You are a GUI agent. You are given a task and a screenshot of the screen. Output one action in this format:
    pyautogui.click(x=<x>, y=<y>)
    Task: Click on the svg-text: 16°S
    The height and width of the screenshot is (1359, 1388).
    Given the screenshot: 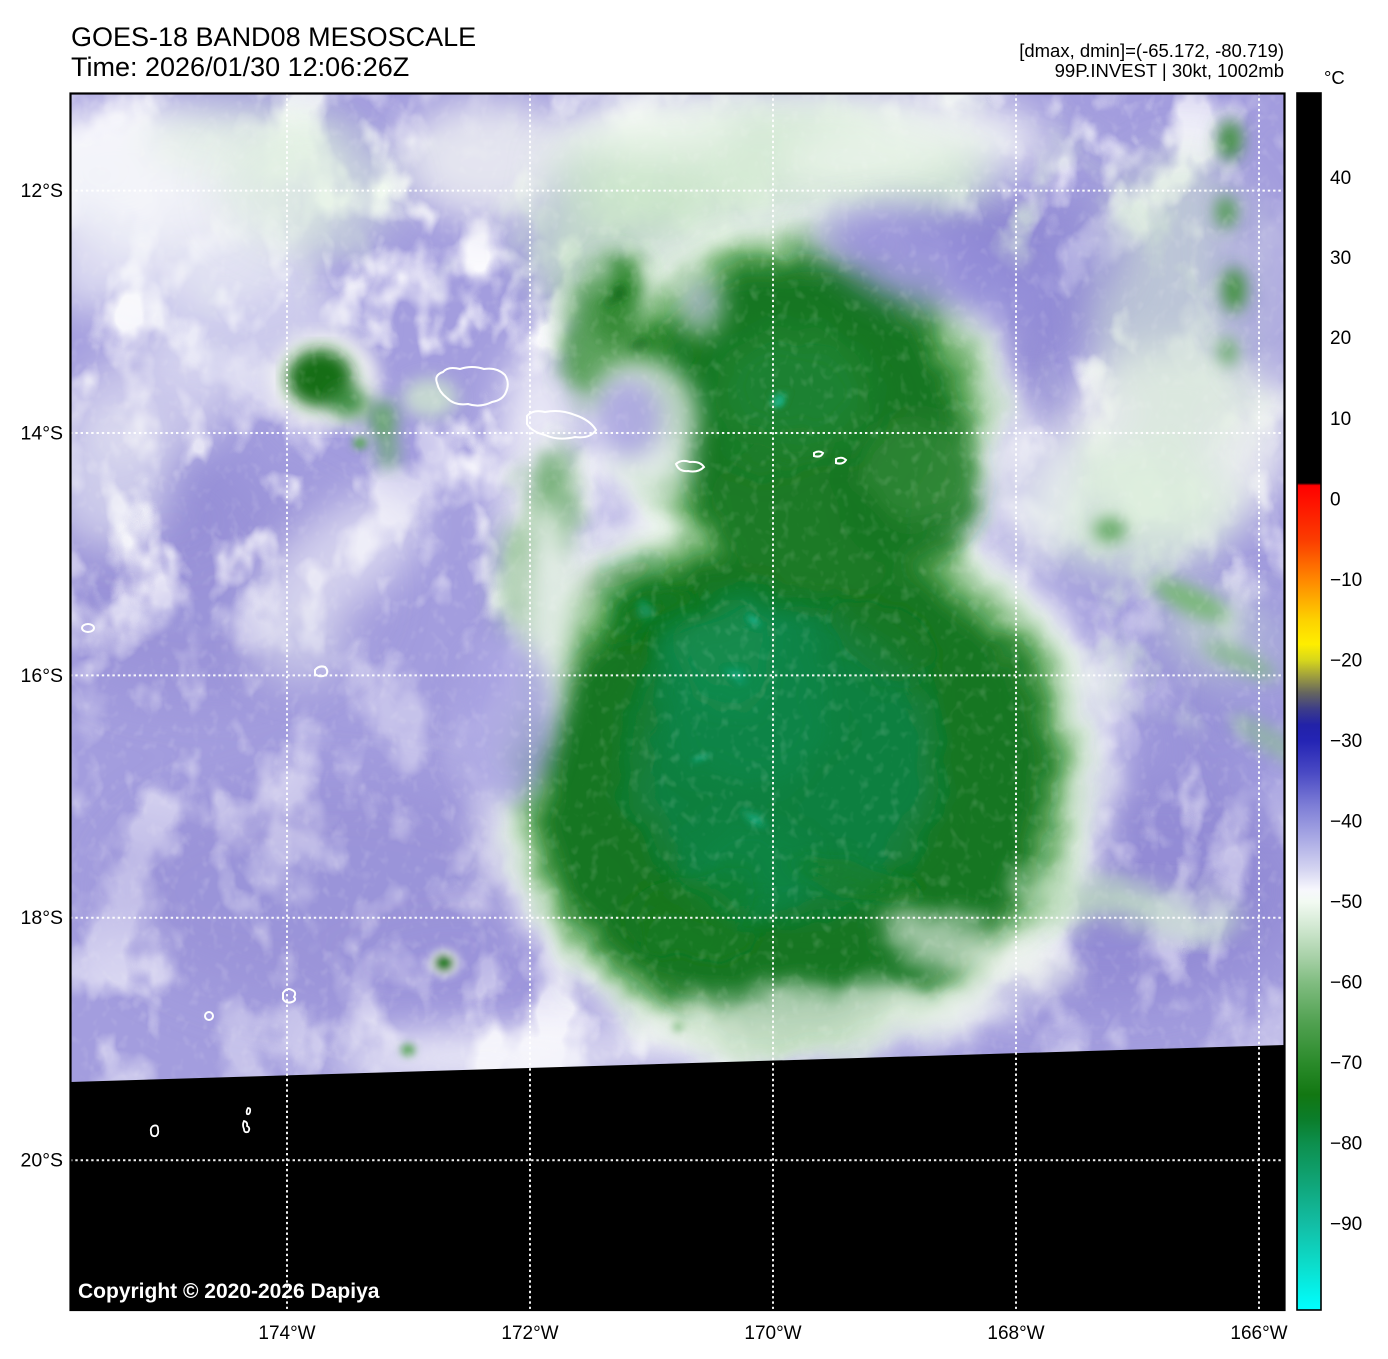 What is the action you would take?
    pyautogui.click(x=42, y=676)
    